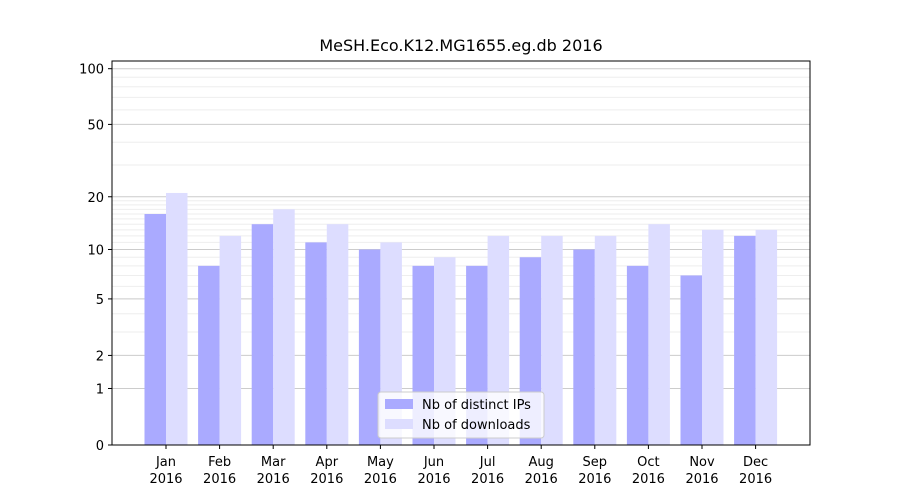 Image resolution: width=900 pixels, height=500 pixels. What do you see at coordinates (460, 45) in the screenshot?
I see `chart-title: MeSH.Eco.K12.MG1655.eg.db 2016` at bounding box center [460, 45].